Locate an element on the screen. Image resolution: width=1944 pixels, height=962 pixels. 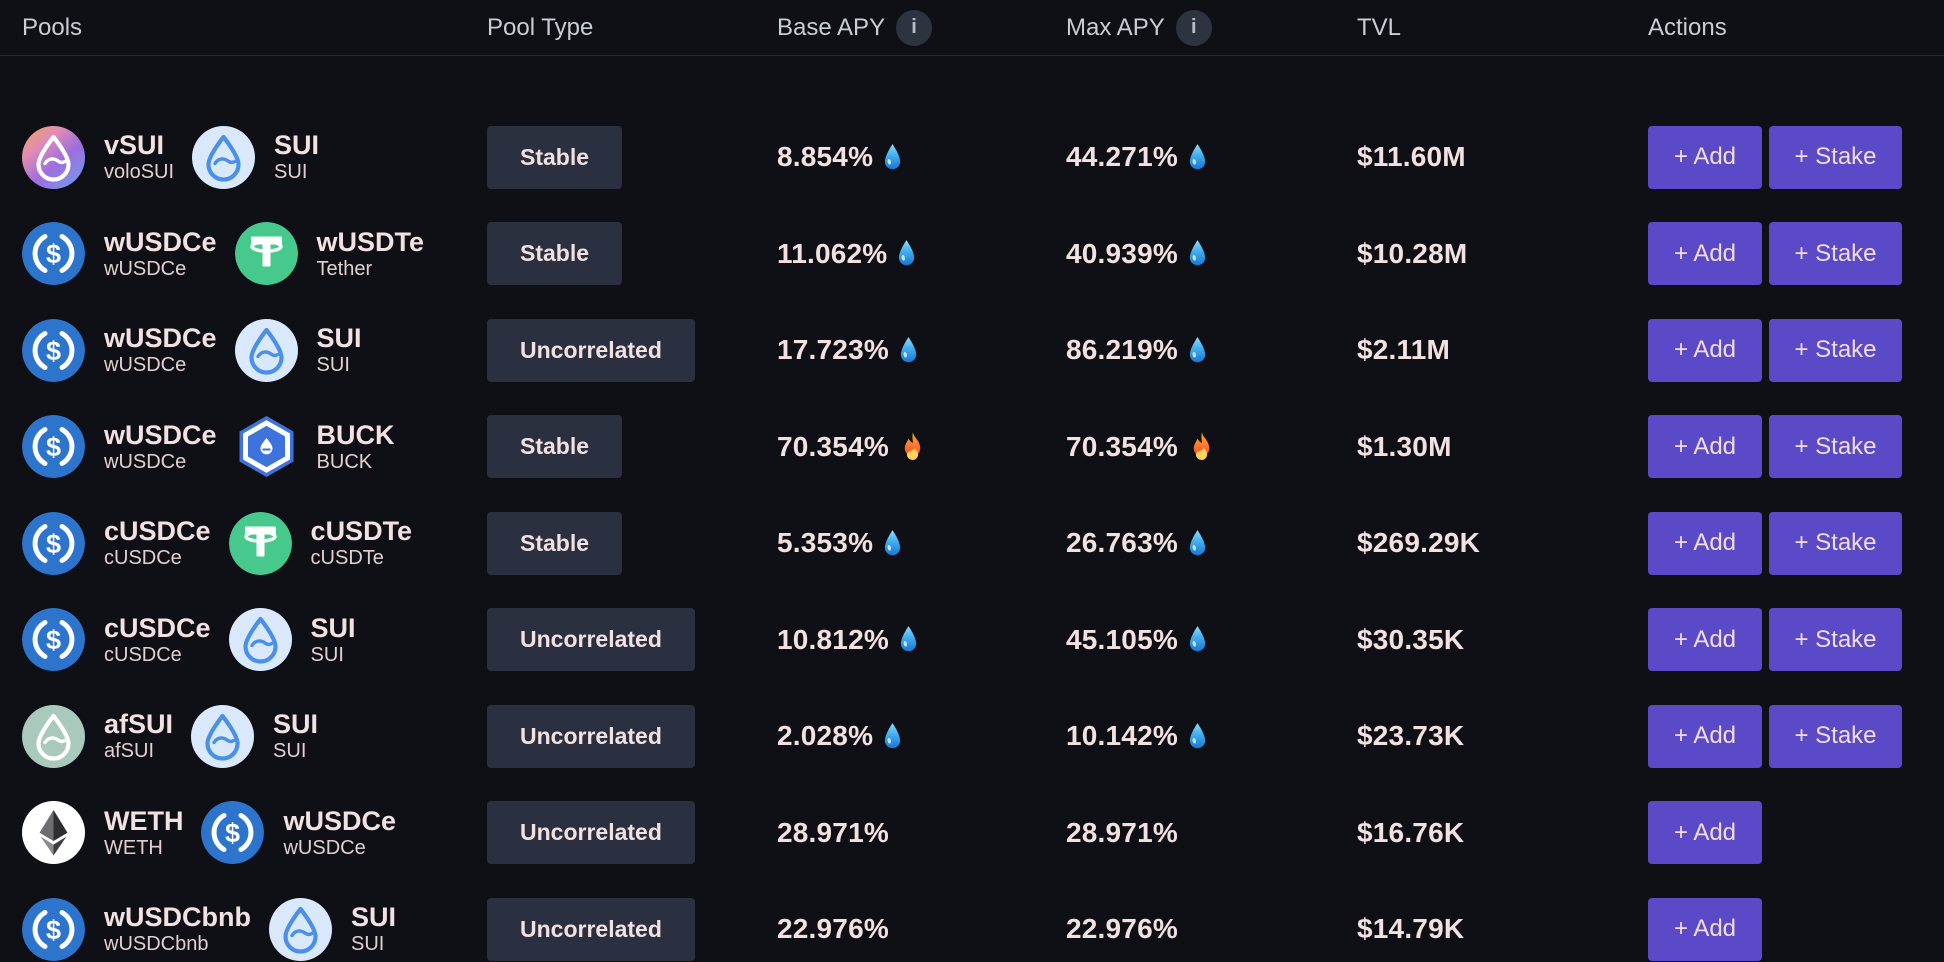
token-name: afSUI is located at coordinates (129, 751).